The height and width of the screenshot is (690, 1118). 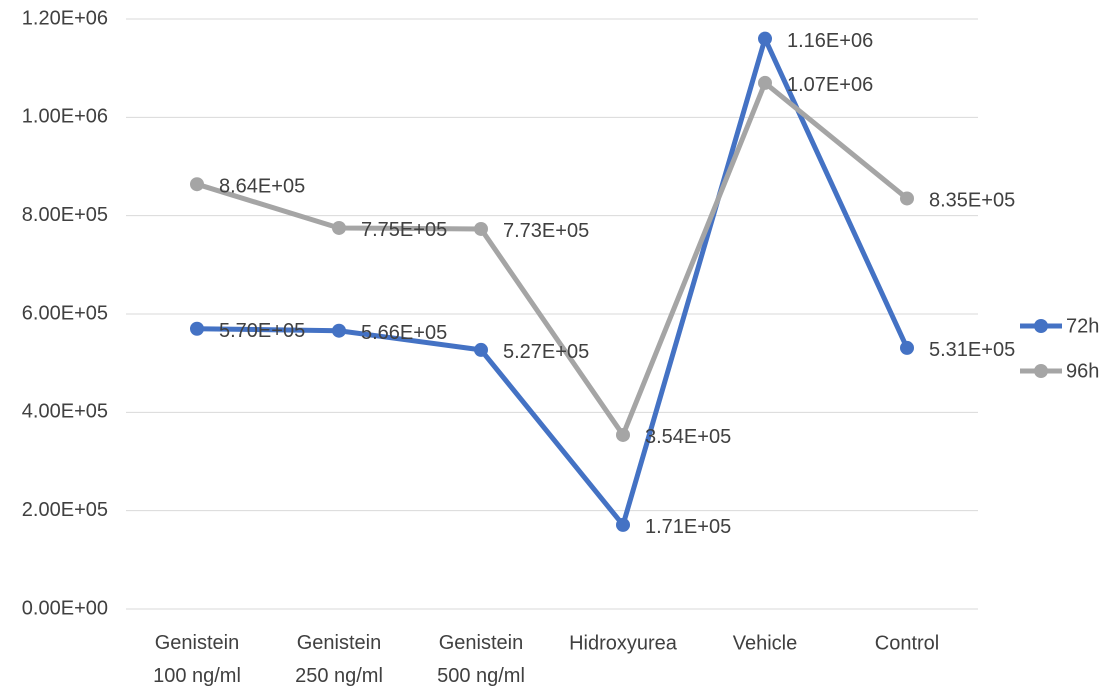 I want to click on data-label: 5.27E+05, so click(x=546, y=352).